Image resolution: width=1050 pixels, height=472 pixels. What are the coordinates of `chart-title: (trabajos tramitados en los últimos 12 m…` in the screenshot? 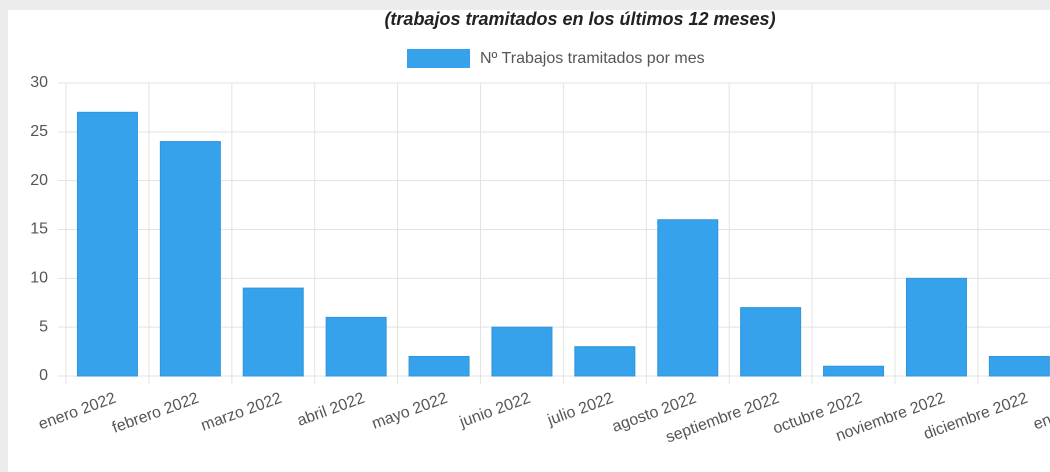 It's located at (579, 19).